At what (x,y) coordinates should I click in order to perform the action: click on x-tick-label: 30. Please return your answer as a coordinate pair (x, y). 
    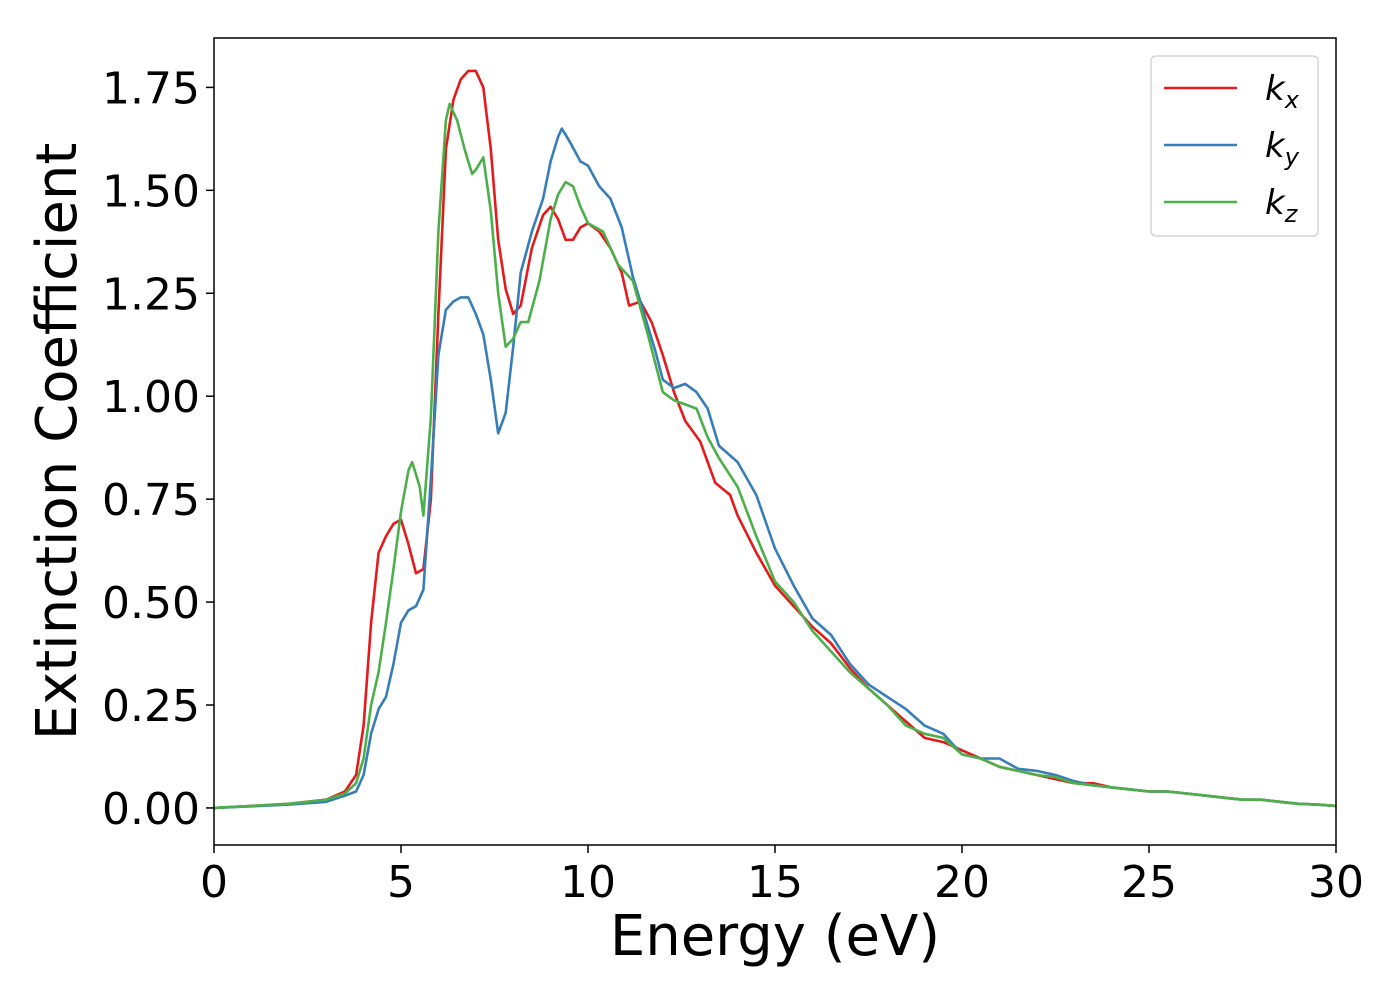
    Looking at the image, I should click on (1336, 882).